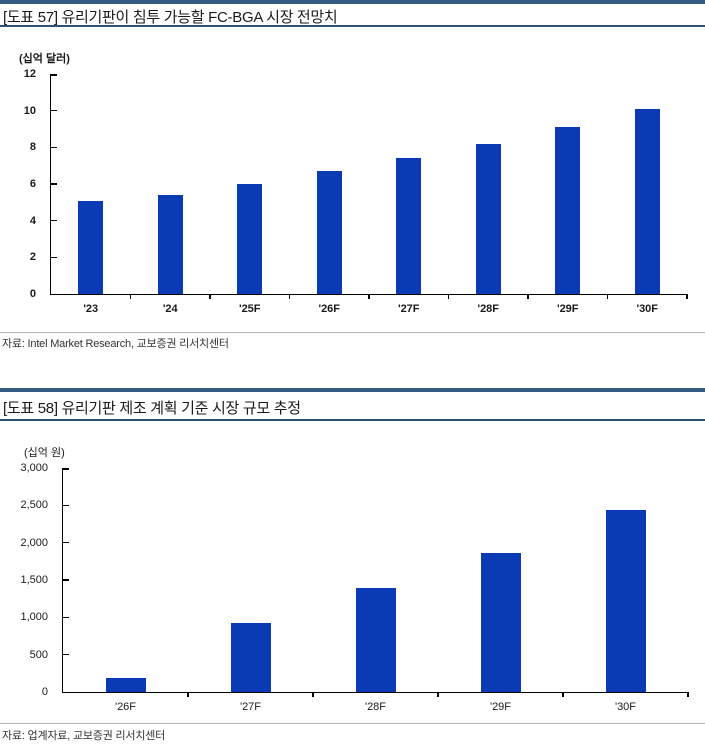  Describe the element at coordinates (170, 309) in the screenshot. I see `x-tick-label: '24` at that location.